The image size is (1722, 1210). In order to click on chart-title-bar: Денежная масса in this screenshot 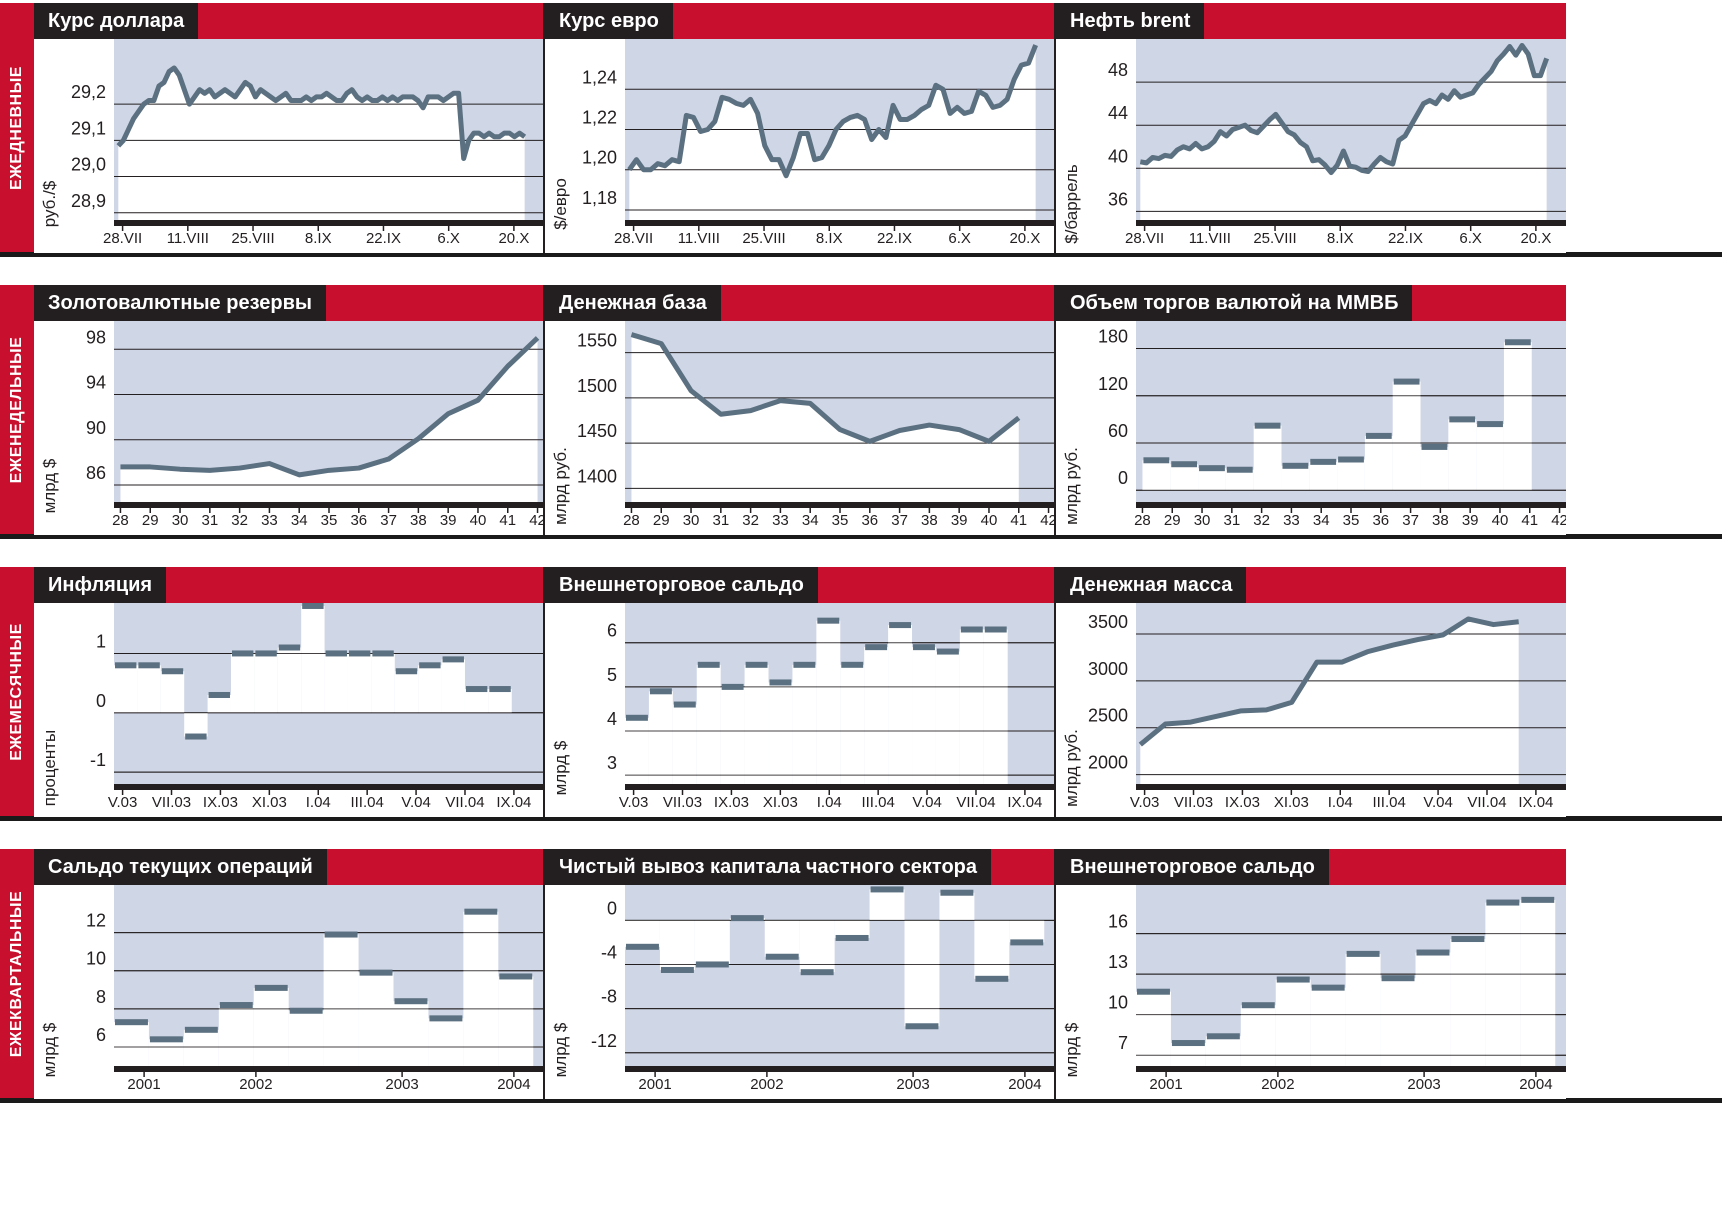, I will do `click(1311, 585)`.